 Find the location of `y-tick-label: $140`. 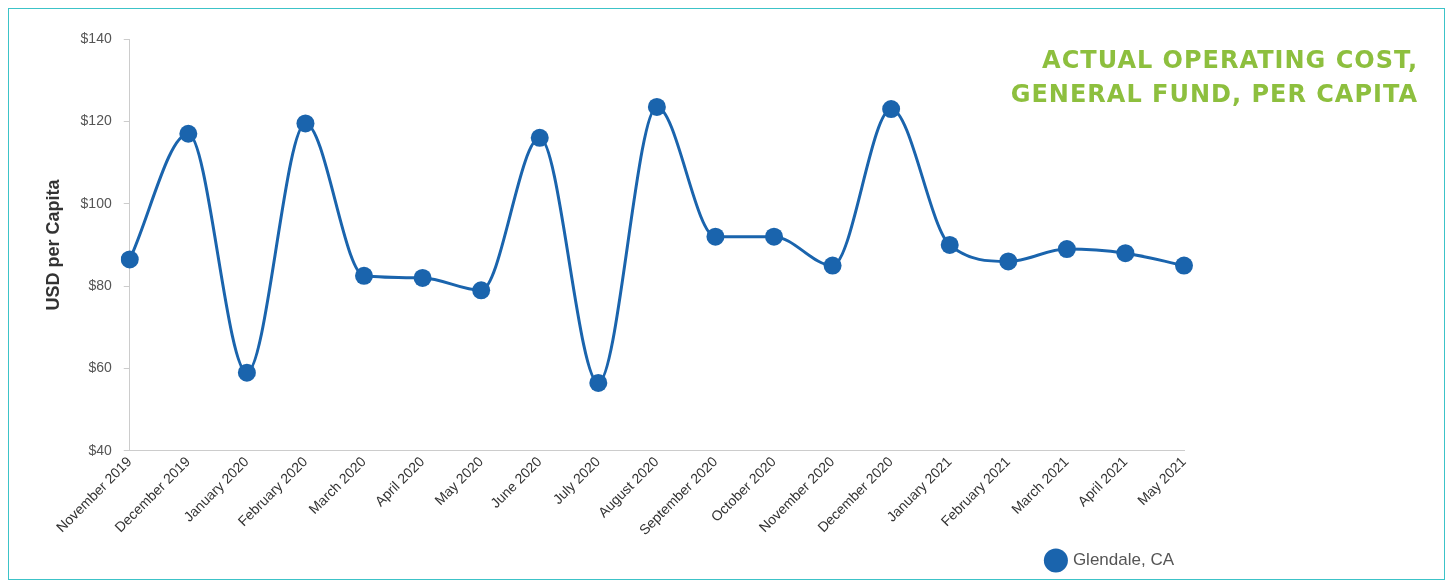

y-tick-label: $140 is located at coordinates (96, 37).